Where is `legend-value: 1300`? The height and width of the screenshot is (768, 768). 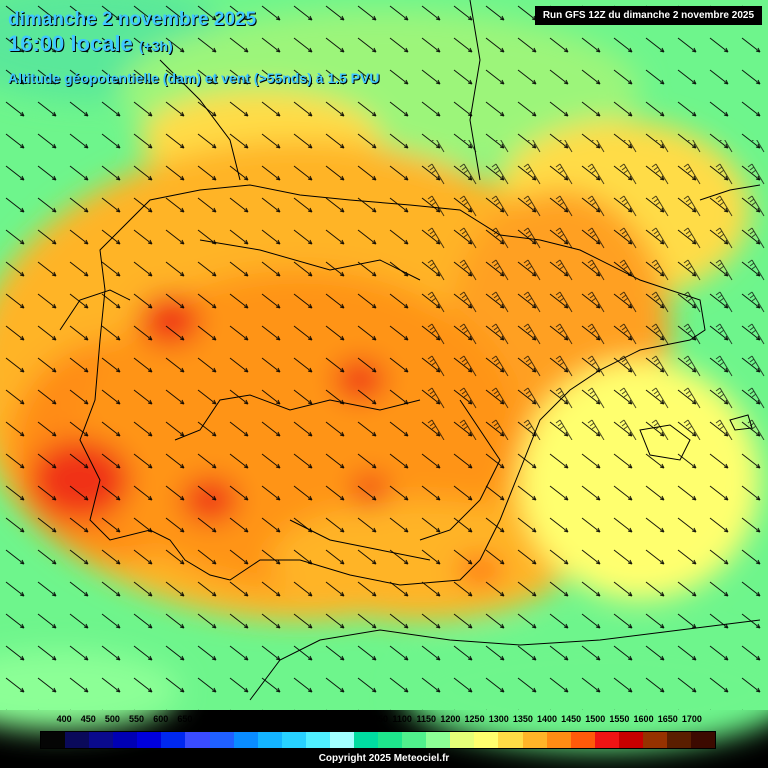
legend-value: 1300 is located at coordinates (498, 719).